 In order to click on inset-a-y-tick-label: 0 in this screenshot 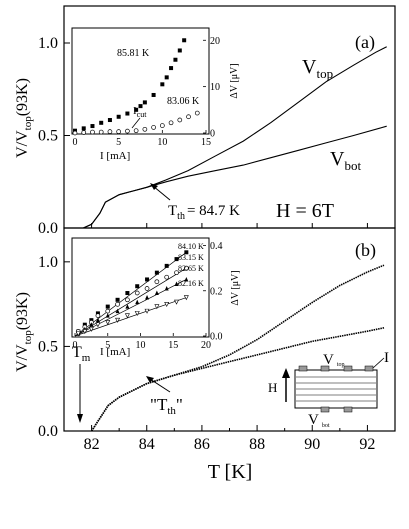, I will do `click(212, 134)`.